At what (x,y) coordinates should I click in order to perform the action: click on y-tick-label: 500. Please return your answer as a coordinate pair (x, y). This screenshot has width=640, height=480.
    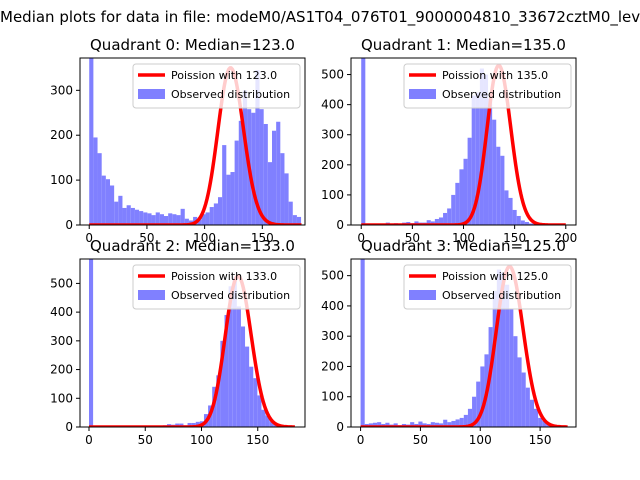
    Looking at the image, I should click on (332, 75).